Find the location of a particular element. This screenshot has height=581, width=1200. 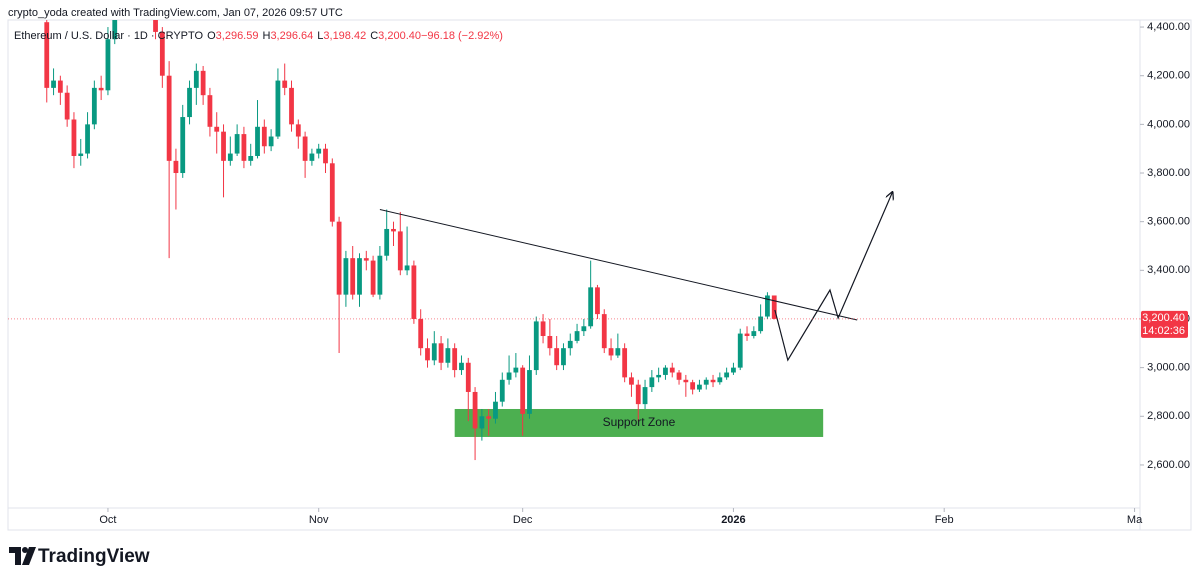

x-tick-label: Feb is located at coordinates (944, 520).